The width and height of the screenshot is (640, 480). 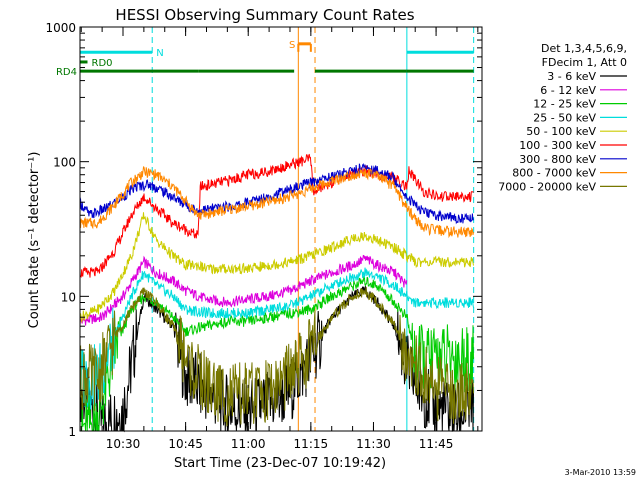 I want to click on legend-entry-label: 50 - 100 keV, so click(x=561, y=131).